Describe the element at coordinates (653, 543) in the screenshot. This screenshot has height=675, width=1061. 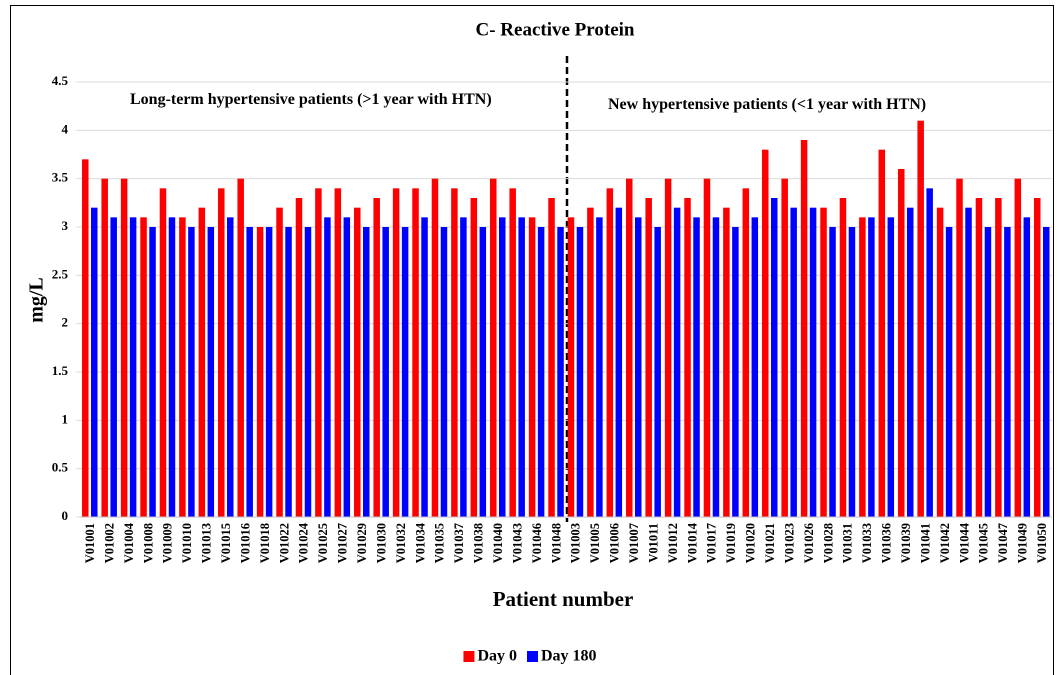
I see `x-tick-label: V01011` at that location.